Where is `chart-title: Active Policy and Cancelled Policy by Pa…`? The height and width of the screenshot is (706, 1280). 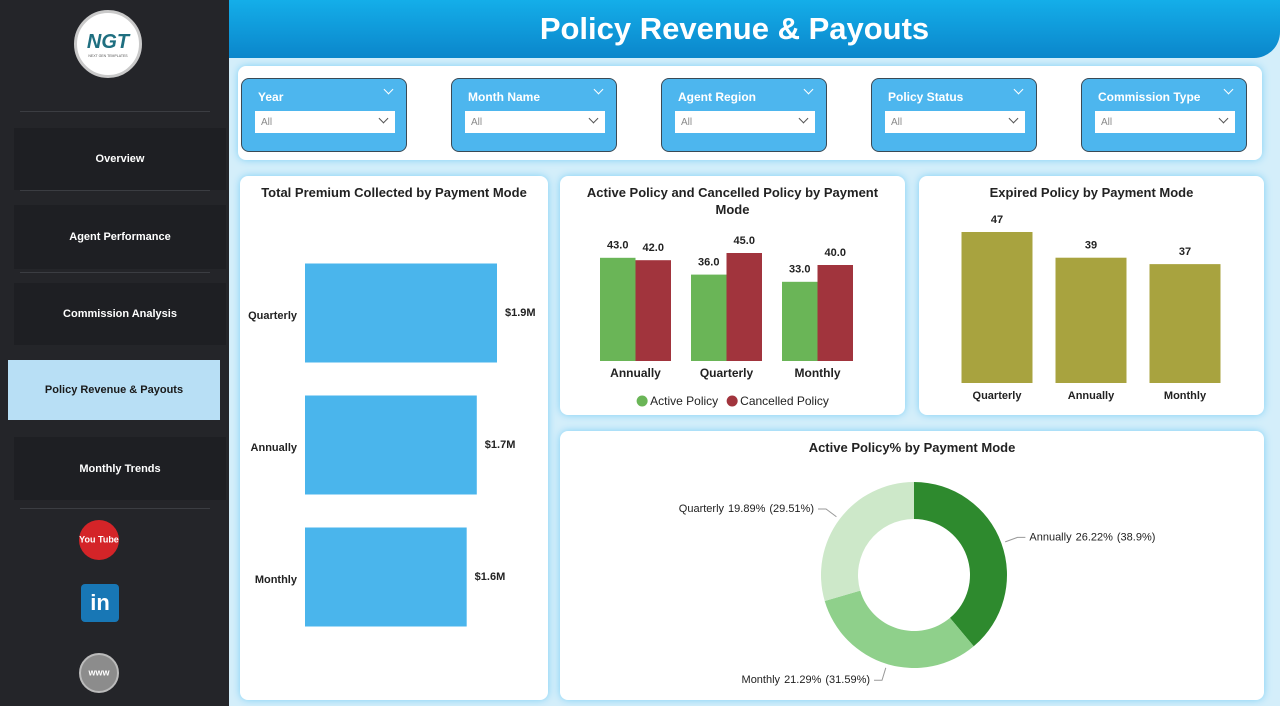 chart-title: Active Policy and Cancelled Policy by Pa… is located at coordinates (732, 201).